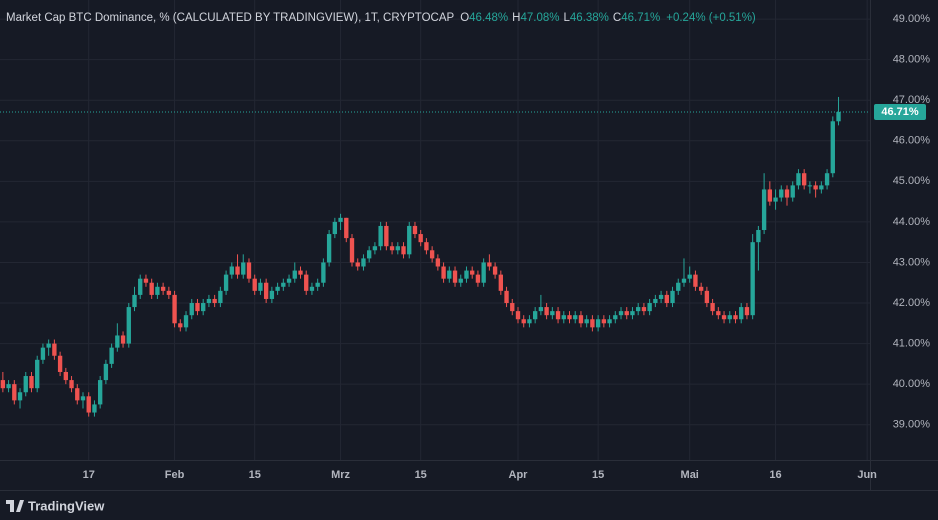  Describe the element at coordinates (867, 475) in the screenshot. I see `x-tick-label: Jun` at that location.